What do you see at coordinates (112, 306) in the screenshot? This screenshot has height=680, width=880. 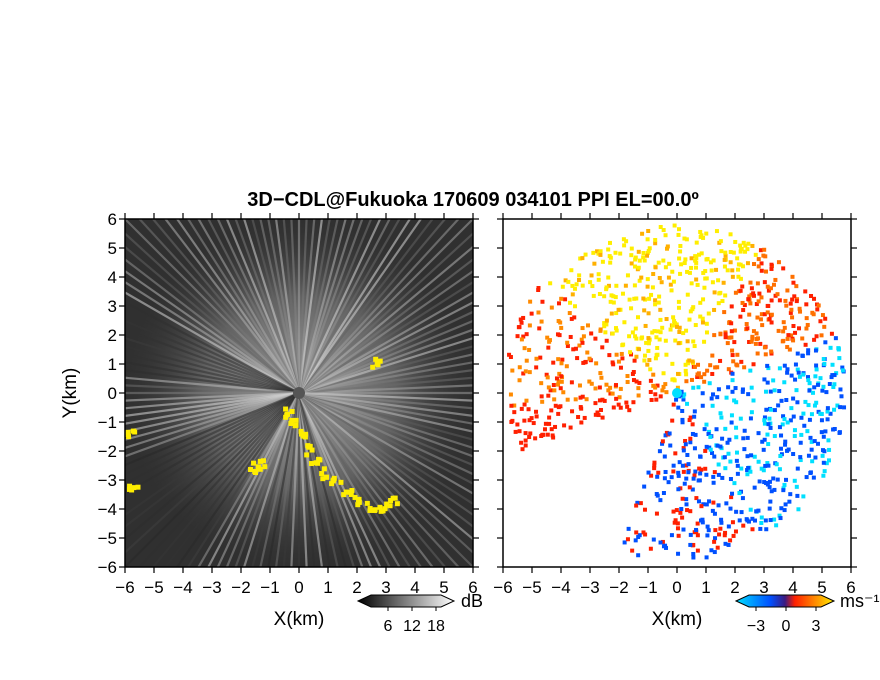 I see `y-tick-label: 3` at bounding box center [112, 306].